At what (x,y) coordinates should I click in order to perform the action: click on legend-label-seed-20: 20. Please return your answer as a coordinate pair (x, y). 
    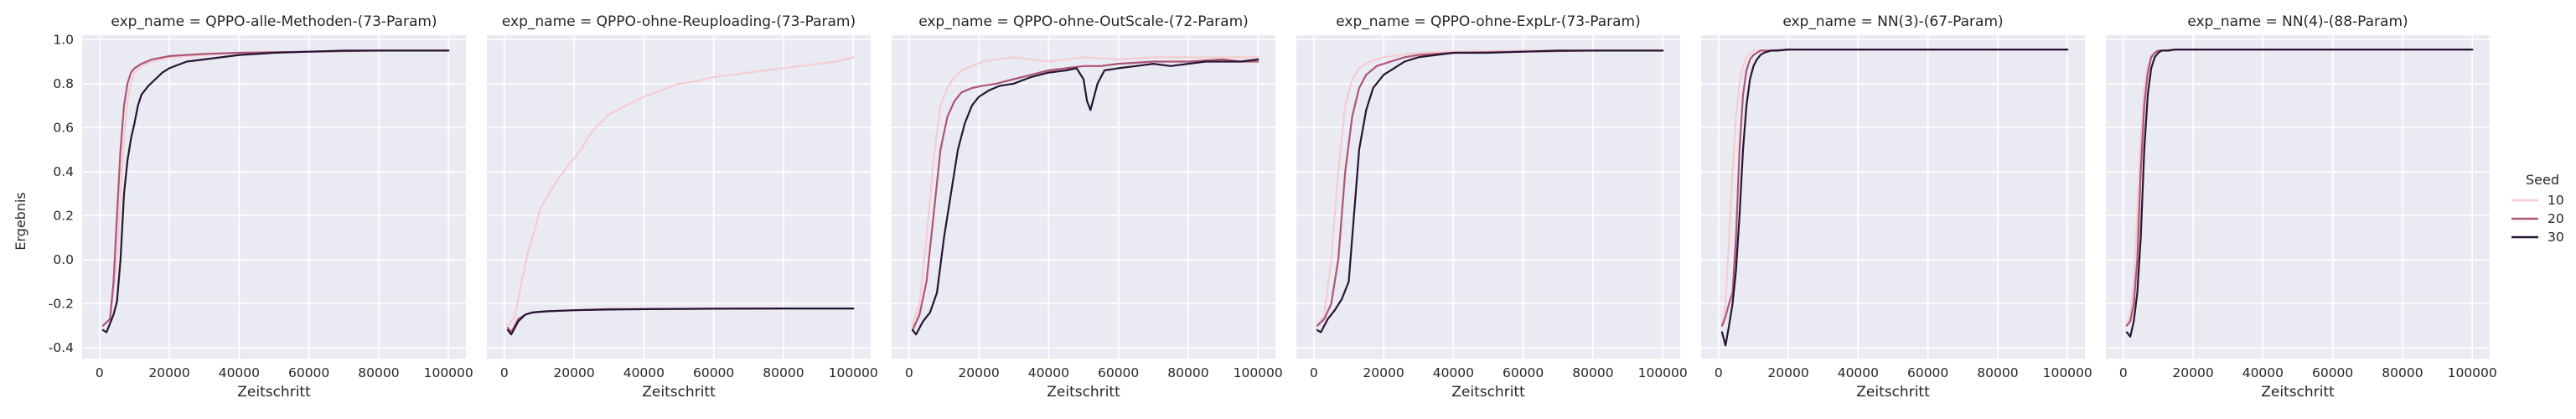
    Looking at the image, I should click on (2556, 218).